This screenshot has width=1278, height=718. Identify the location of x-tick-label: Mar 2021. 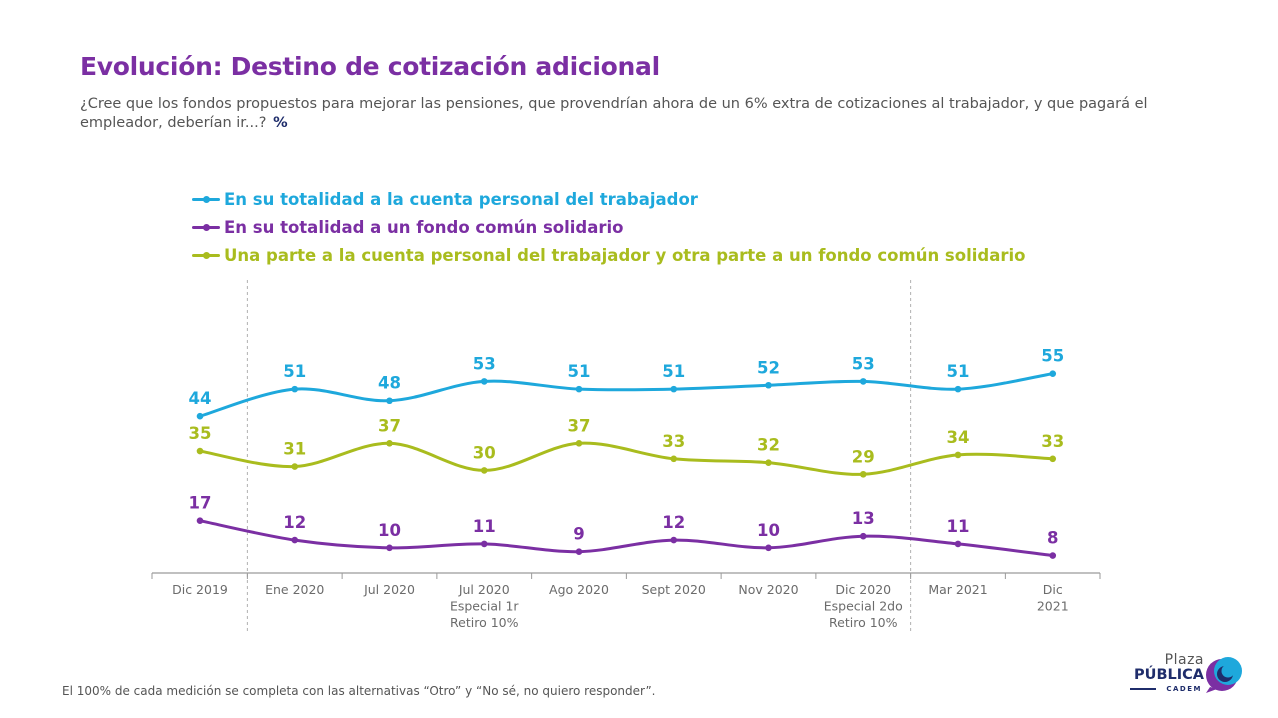
(957, 589).